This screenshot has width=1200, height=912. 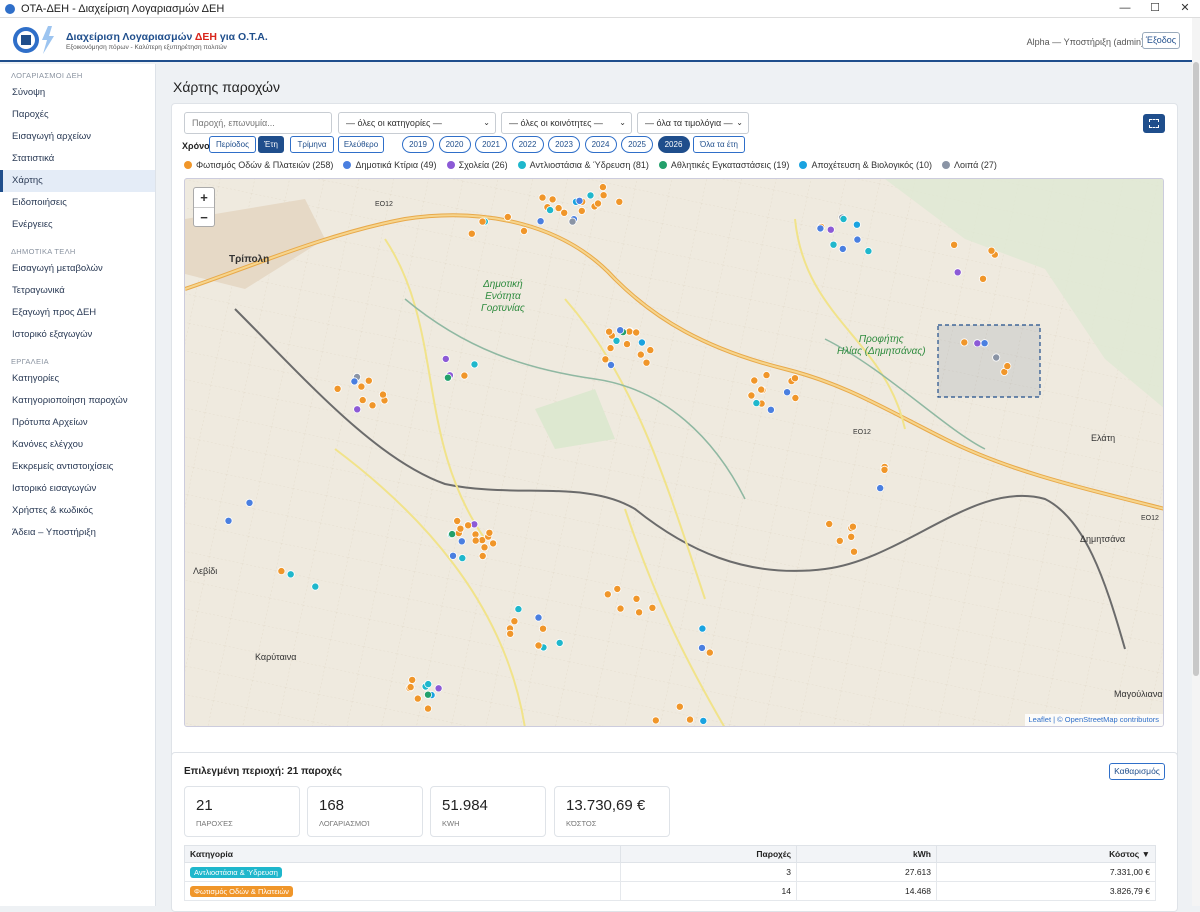 What do you see at coordinates (527, 144) in the screenshot?
I see `year-button: 2022` at bounding box center [527, 144].